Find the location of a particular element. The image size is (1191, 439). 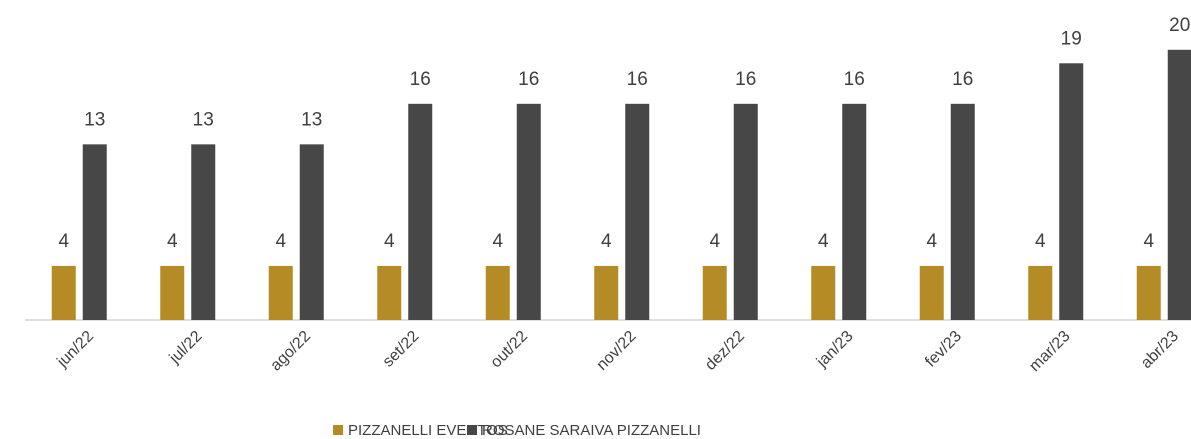

x-tick-label: fev/23 is located at coordinates (943, 349).